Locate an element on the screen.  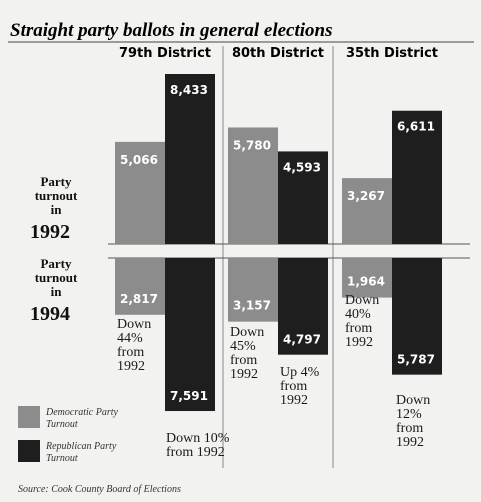
value-label-dem-1992: 3,267 is located at coordinates (366, 196).